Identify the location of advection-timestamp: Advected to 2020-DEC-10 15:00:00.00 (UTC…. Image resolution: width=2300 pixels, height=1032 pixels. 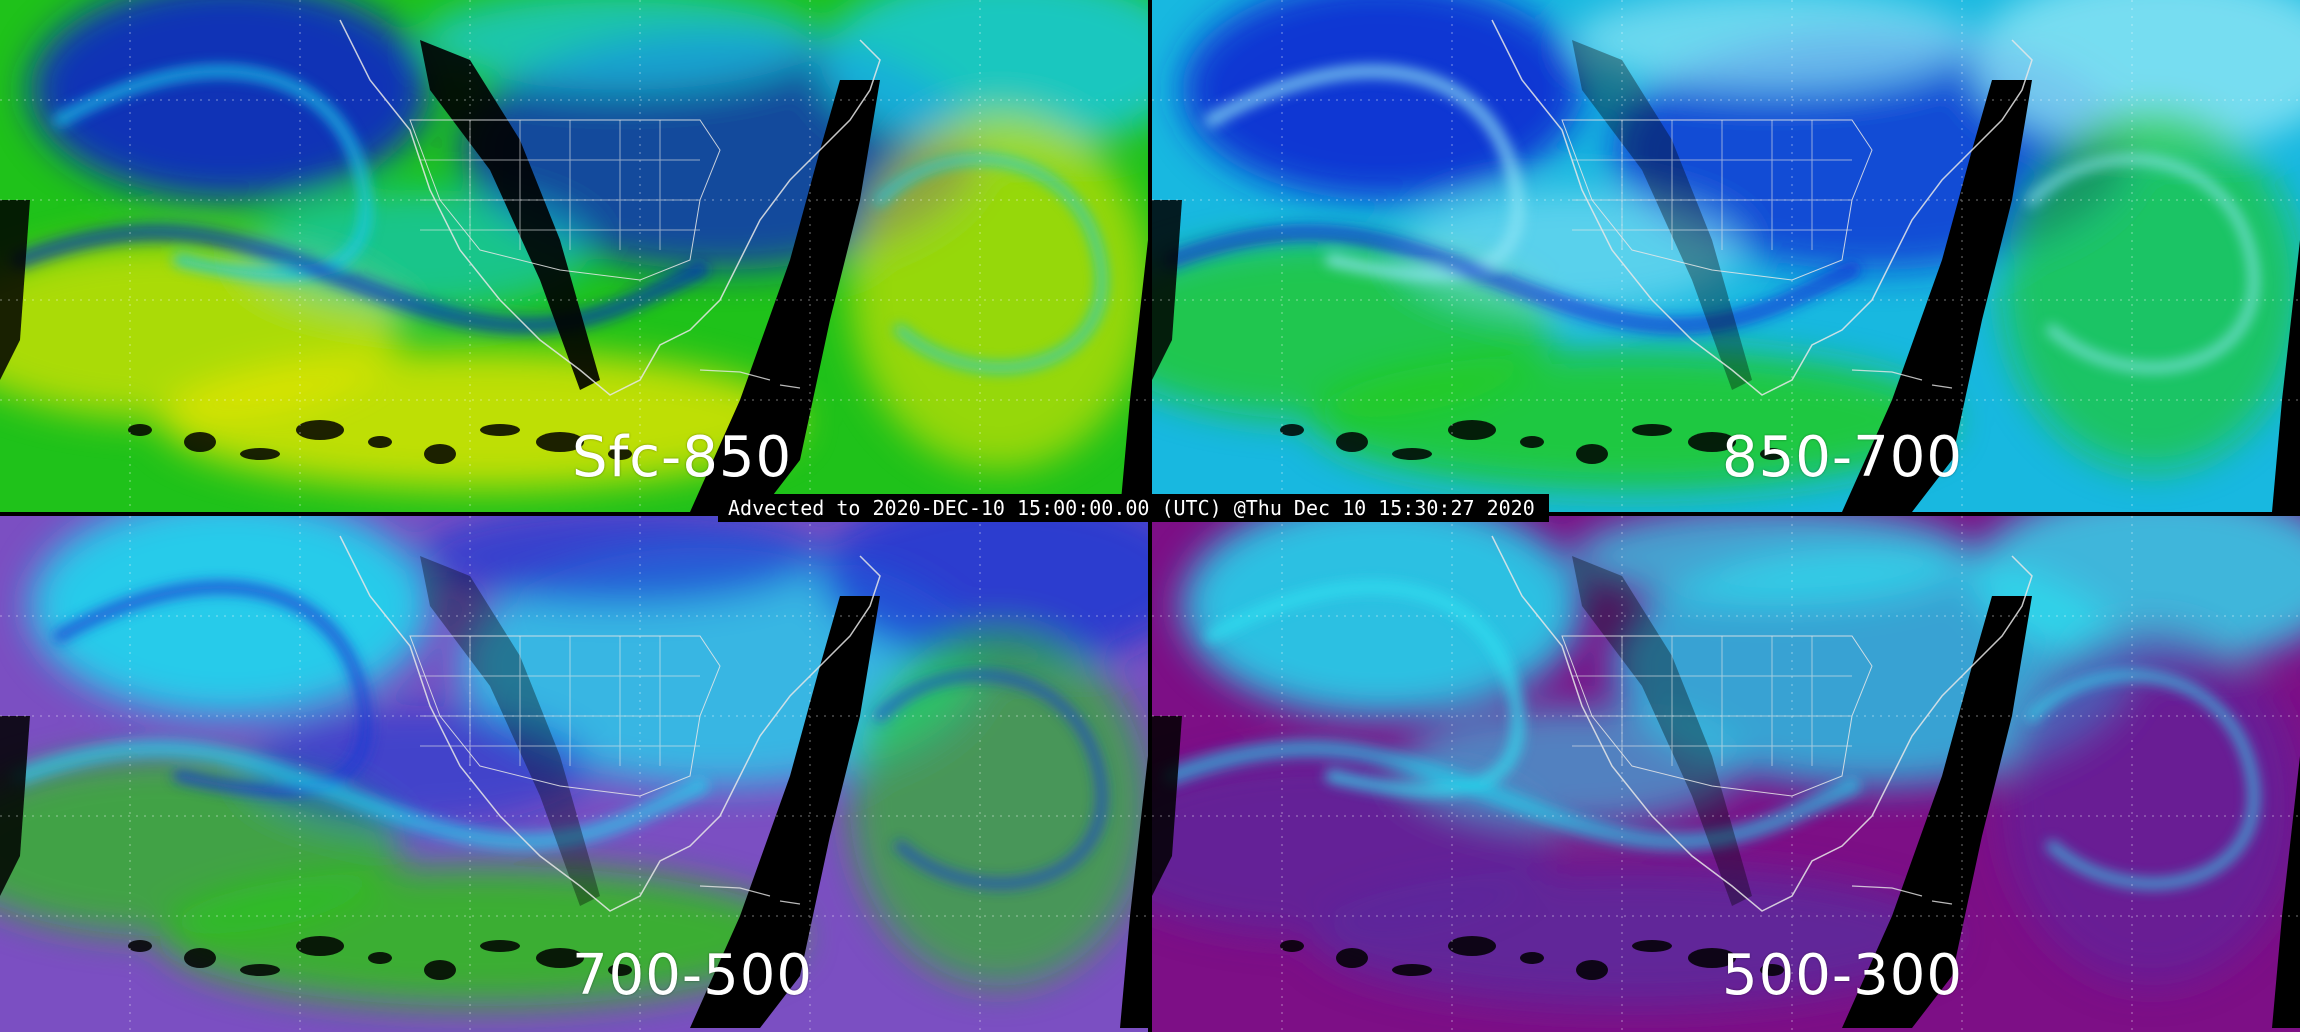
(1133, 508).